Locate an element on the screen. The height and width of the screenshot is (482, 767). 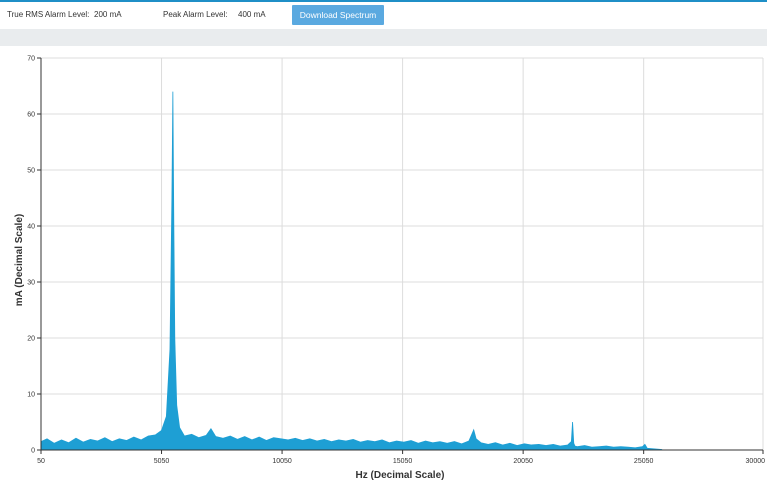
x-tick-label: 25050 is located at coordinates (644, 461).